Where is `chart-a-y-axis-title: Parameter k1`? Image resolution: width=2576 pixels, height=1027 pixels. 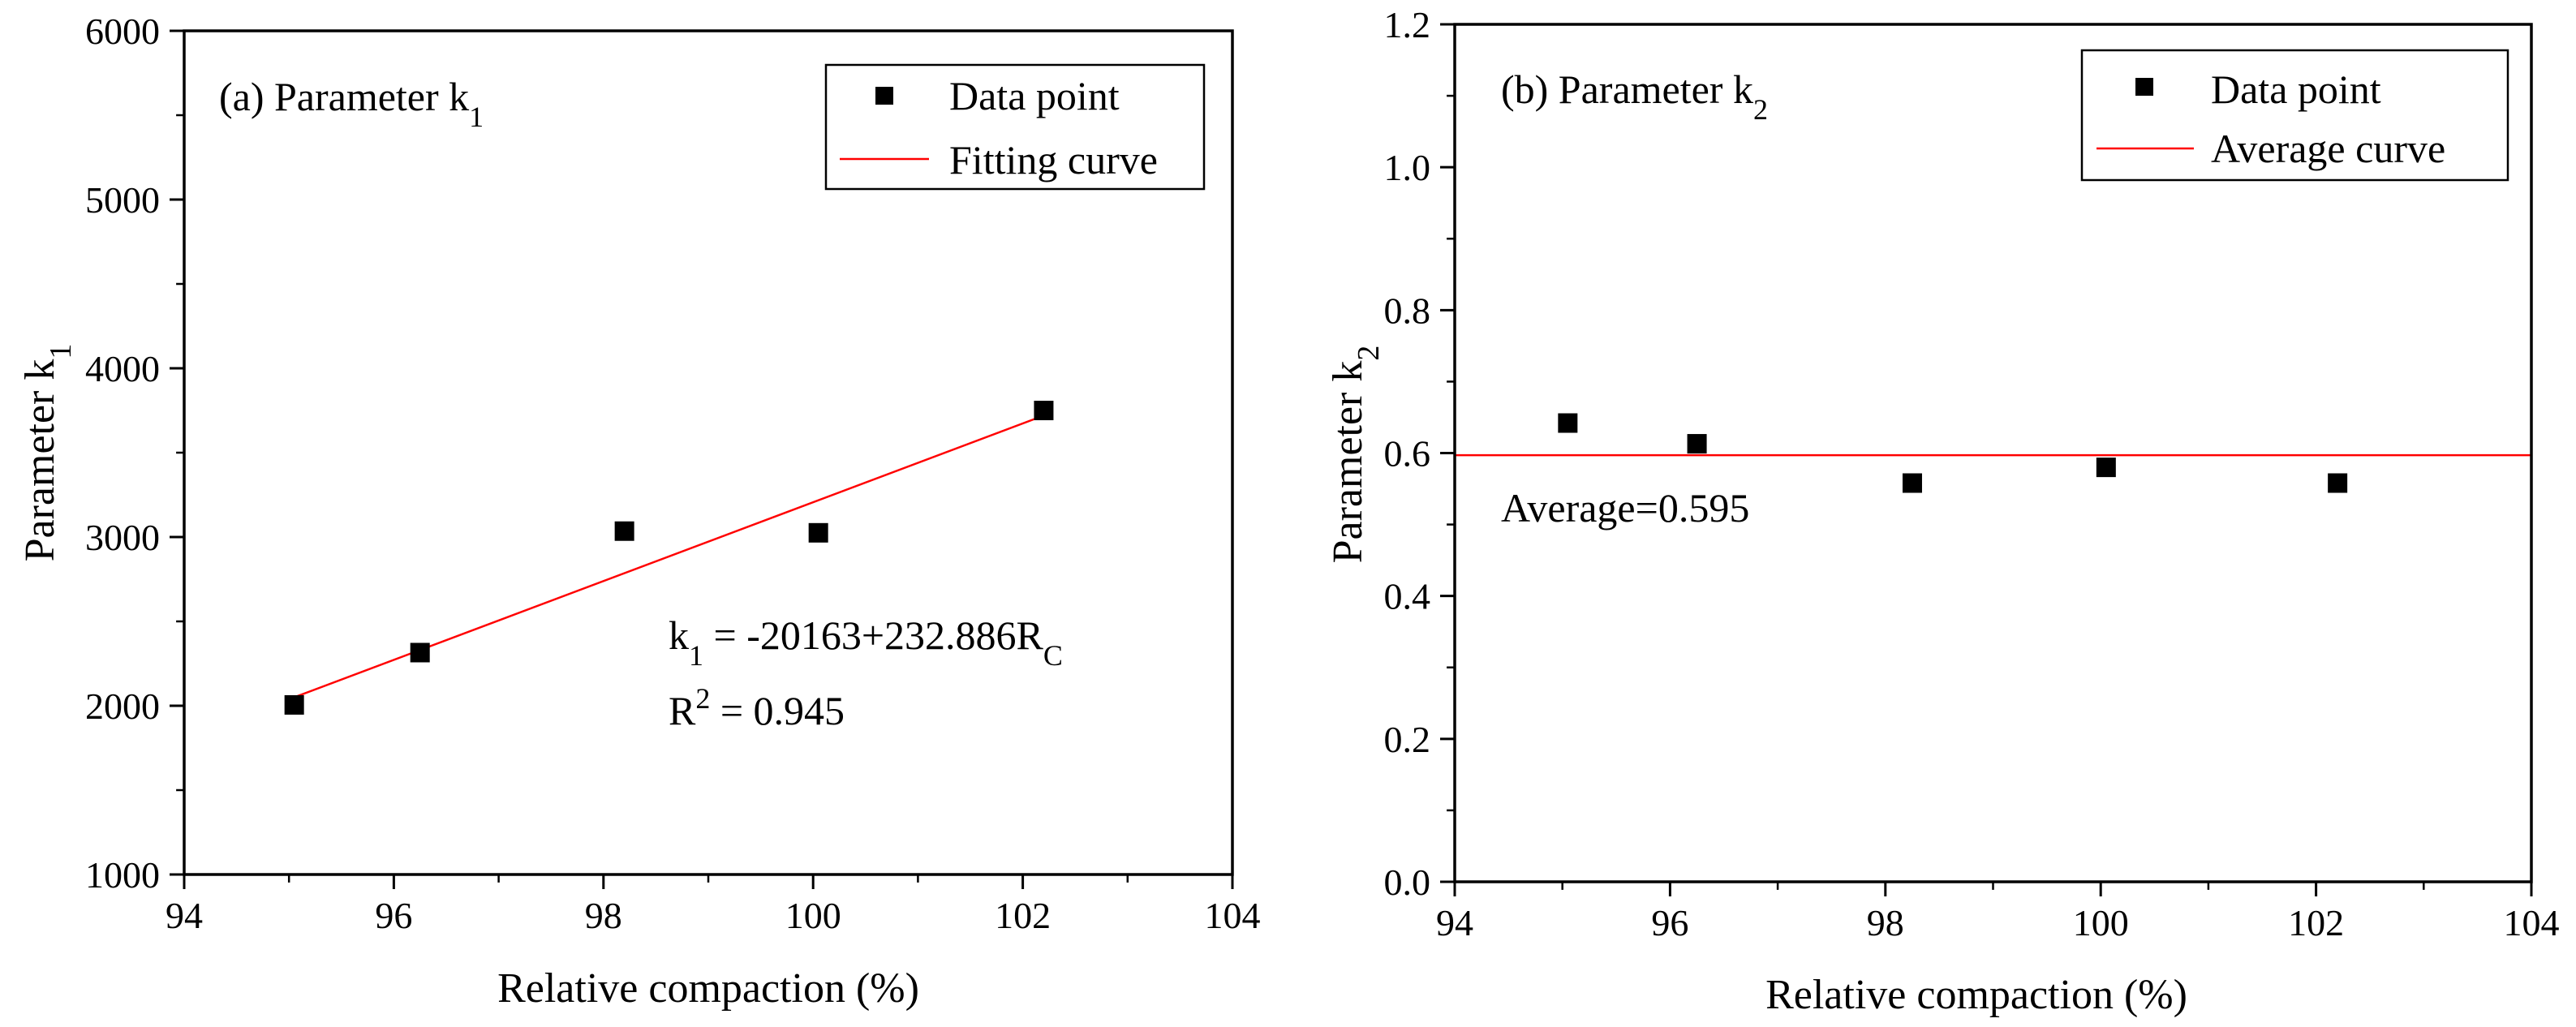
chart-a-y-axis-title: Parameter k1 is located at coordinates (47, 453).